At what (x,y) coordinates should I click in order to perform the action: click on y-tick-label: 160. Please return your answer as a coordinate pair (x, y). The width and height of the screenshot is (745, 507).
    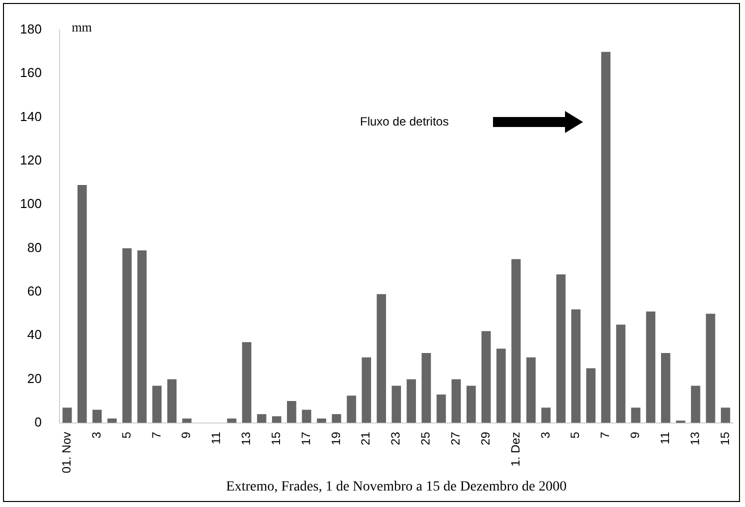
    Looking at the image, I should click on (31, 72).